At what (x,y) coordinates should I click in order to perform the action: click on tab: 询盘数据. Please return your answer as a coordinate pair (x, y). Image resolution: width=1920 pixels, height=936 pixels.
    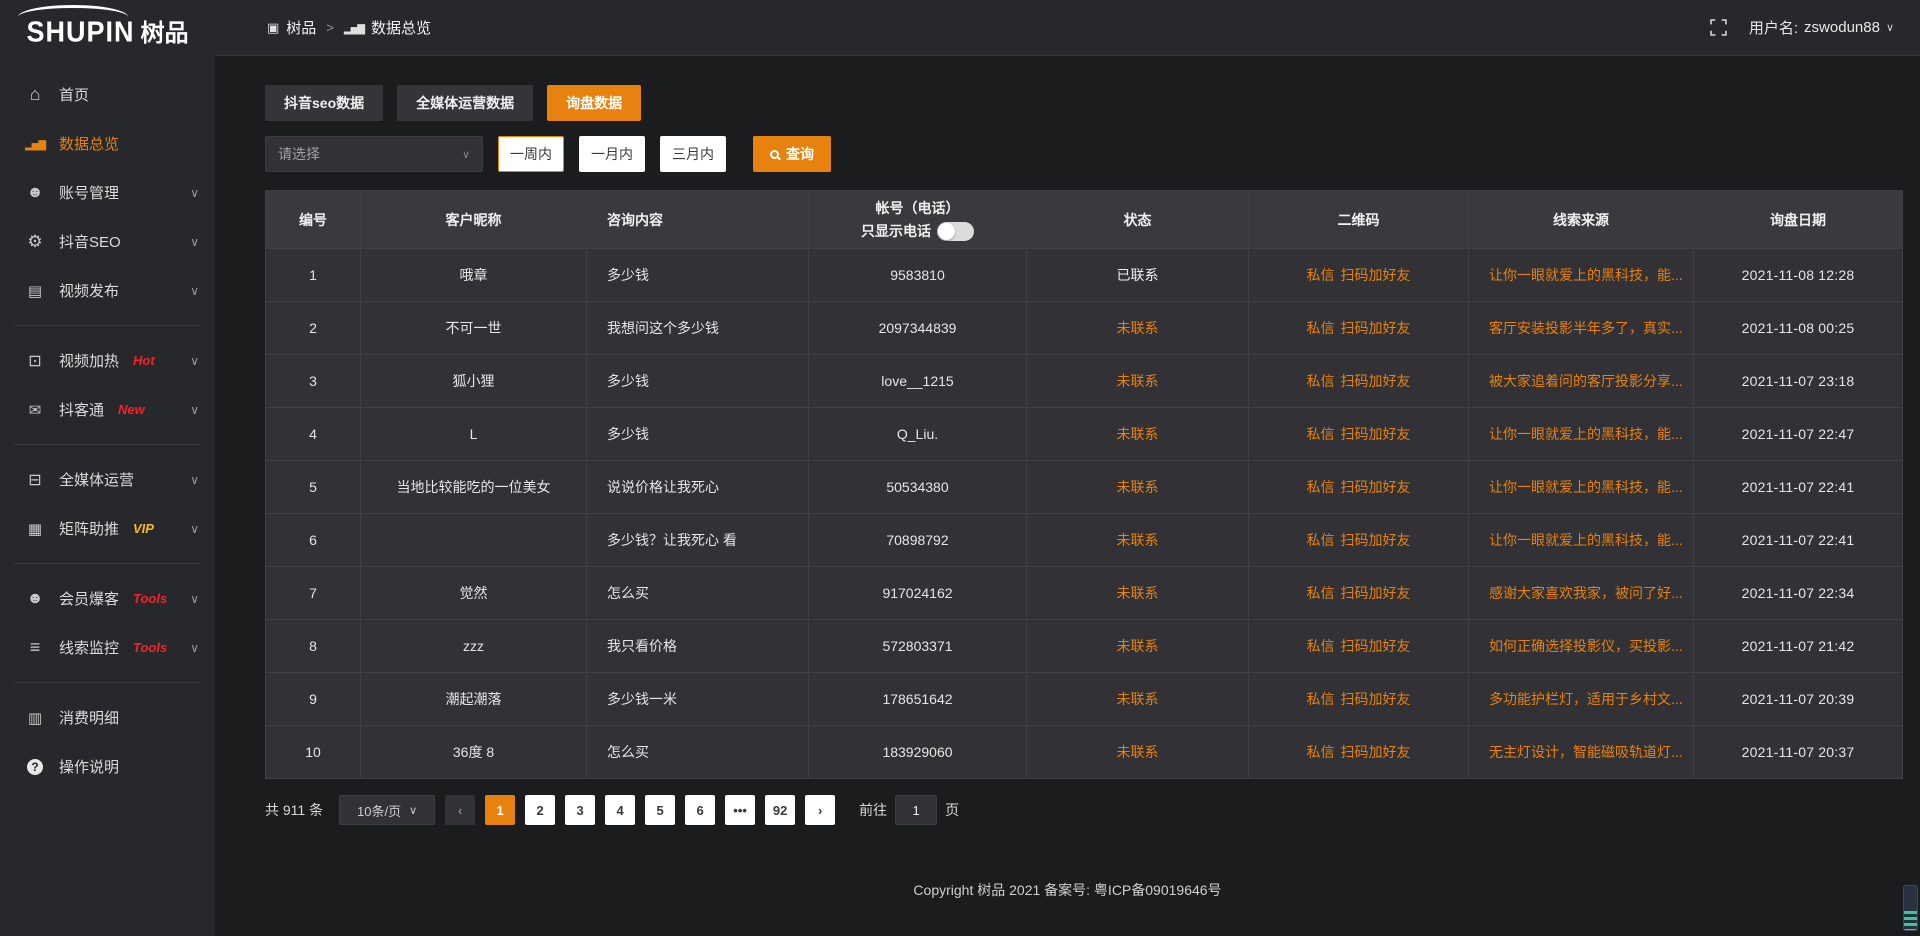
    Looking at the image, I should click on (594, 103).